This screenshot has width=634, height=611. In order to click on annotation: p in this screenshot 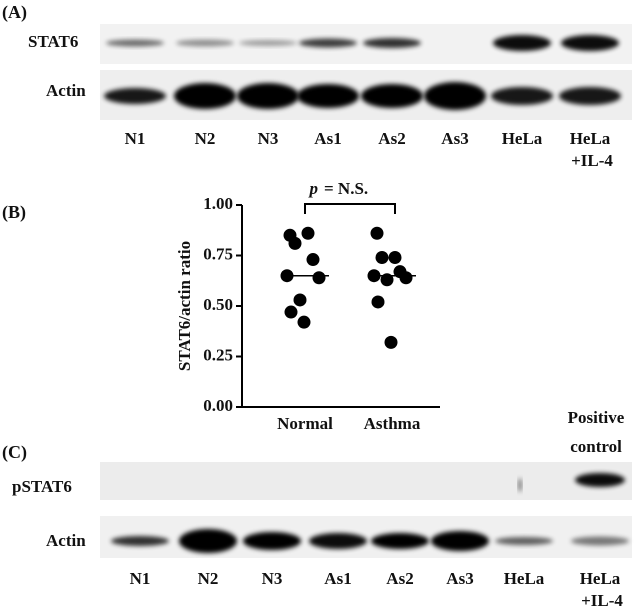, I will do `click(313, 188)`.